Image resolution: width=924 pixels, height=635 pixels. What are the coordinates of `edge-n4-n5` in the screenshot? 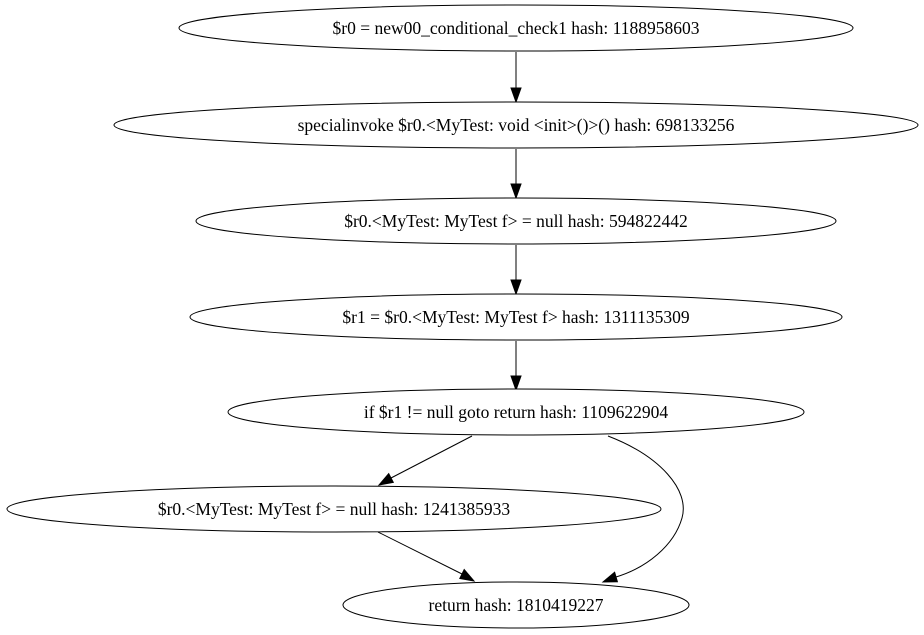 It's located at (425, 460).